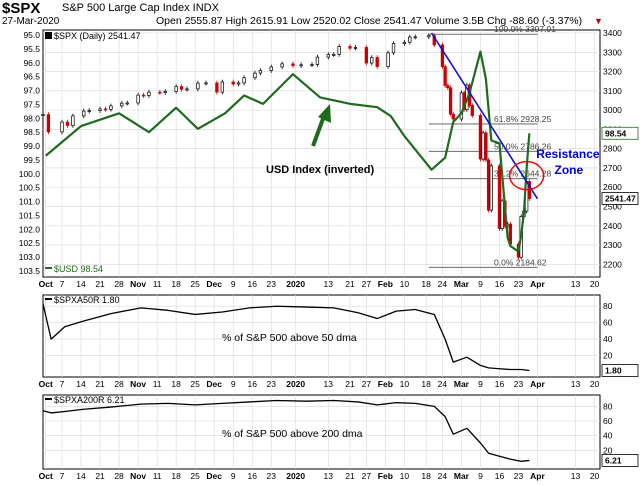 The height and width of the screenshot is (485, 640). I want to click on x-axis-tick: 27, so click(367, 284).